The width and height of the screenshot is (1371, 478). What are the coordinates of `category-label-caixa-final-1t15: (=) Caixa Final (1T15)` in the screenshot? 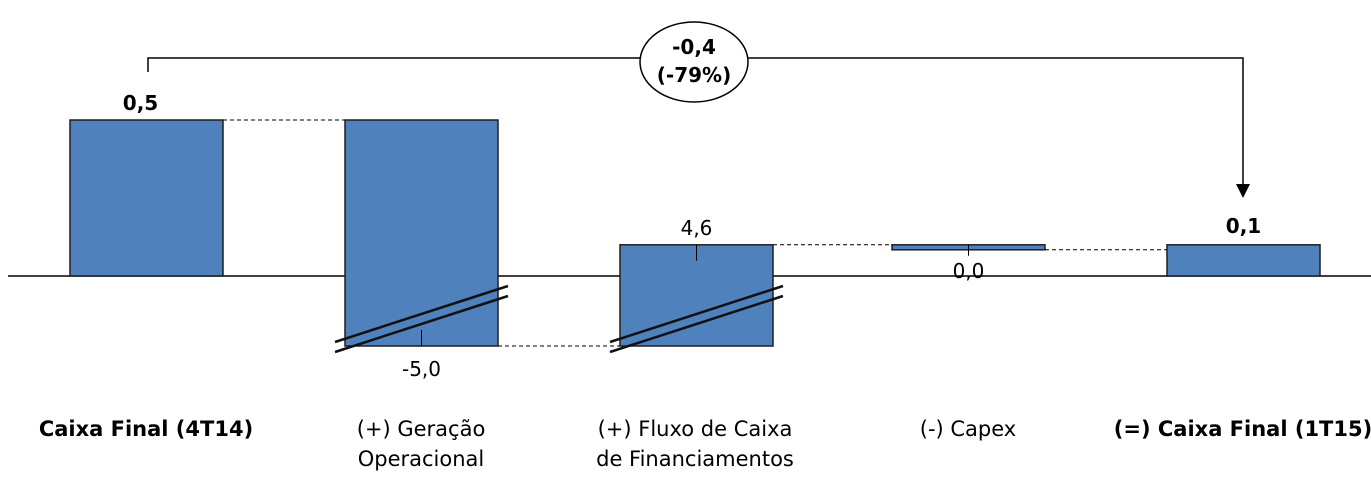 It's located at (1242, 429).